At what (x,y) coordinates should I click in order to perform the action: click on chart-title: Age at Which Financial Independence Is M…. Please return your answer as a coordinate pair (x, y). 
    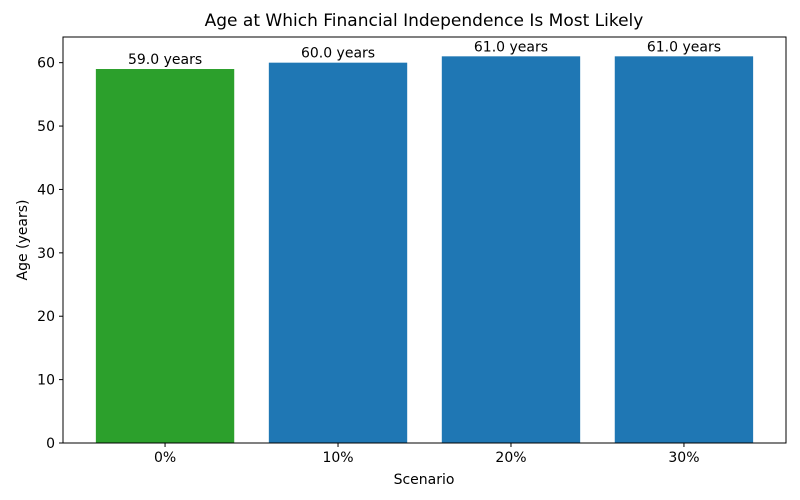
    Looking at the image, I should click on (424, 21).